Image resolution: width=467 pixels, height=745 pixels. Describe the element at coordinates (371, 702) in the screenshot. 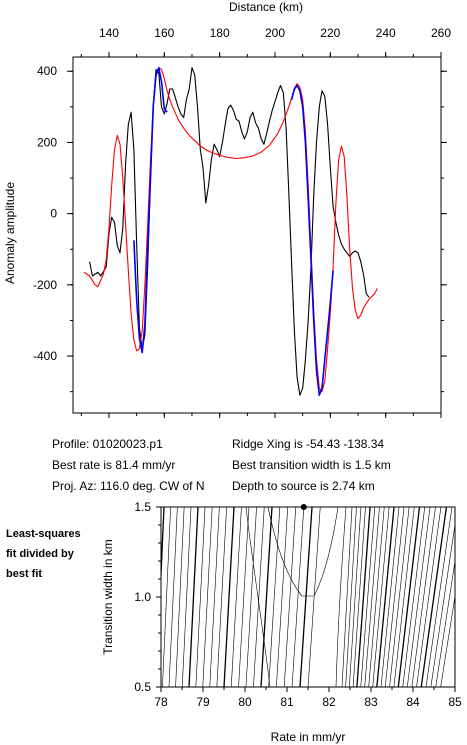

I see `x-tick-label: 83` at that location.